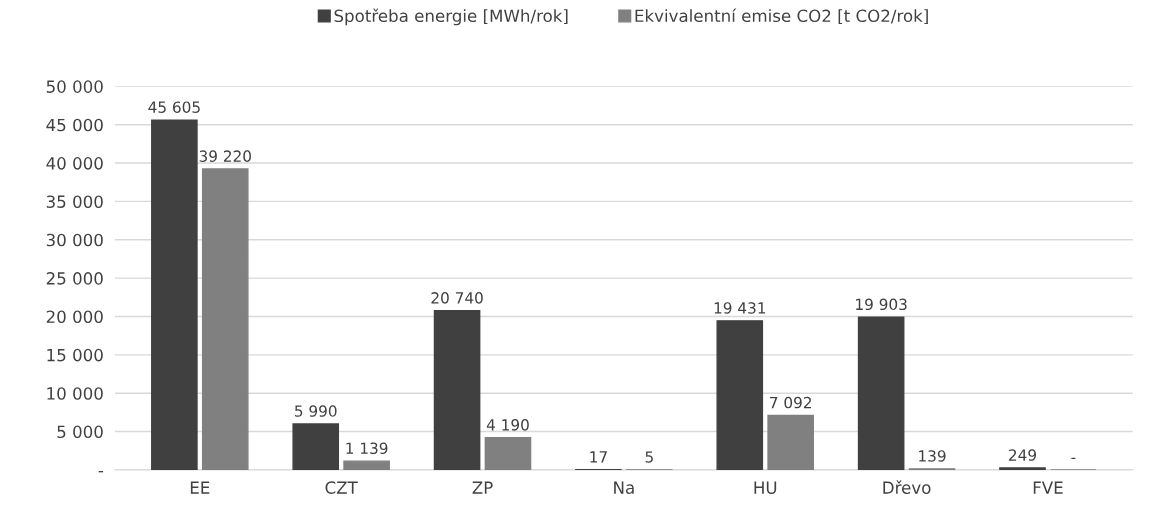 This screenshot has width=1150, height=508. What do you see at coordinates (482, 487) in the screenshot?
I see `x-tick-label: ZP` at bounding box center [482, 487].